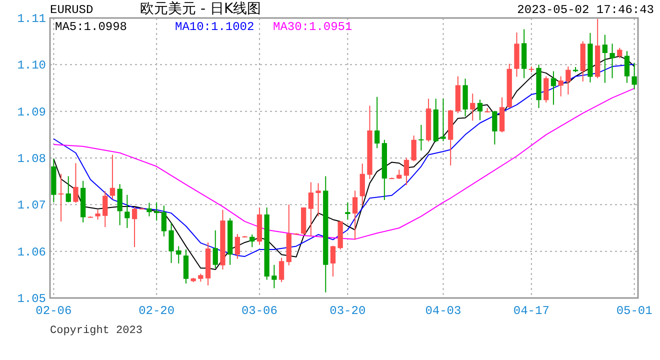  I want to click on y-tick-label: 1.06, so click(31, 252).